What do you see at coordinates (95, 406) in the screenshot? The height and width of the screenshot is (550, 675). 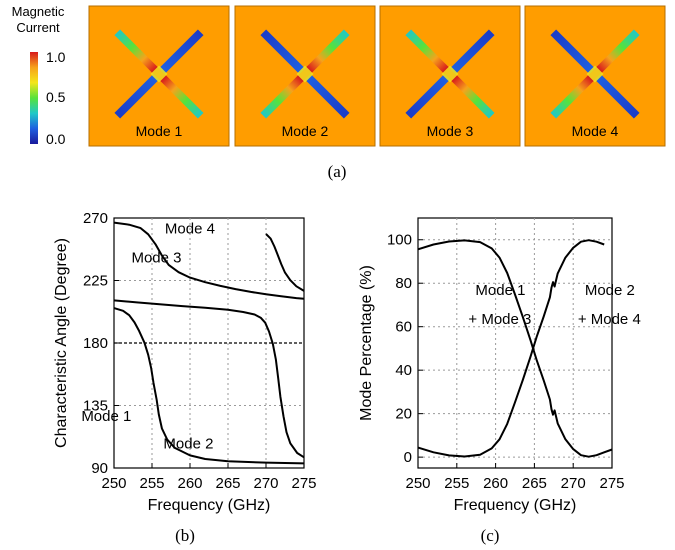 I see `chart-b-ytick-label: 135` at bounding box center [95, 406].